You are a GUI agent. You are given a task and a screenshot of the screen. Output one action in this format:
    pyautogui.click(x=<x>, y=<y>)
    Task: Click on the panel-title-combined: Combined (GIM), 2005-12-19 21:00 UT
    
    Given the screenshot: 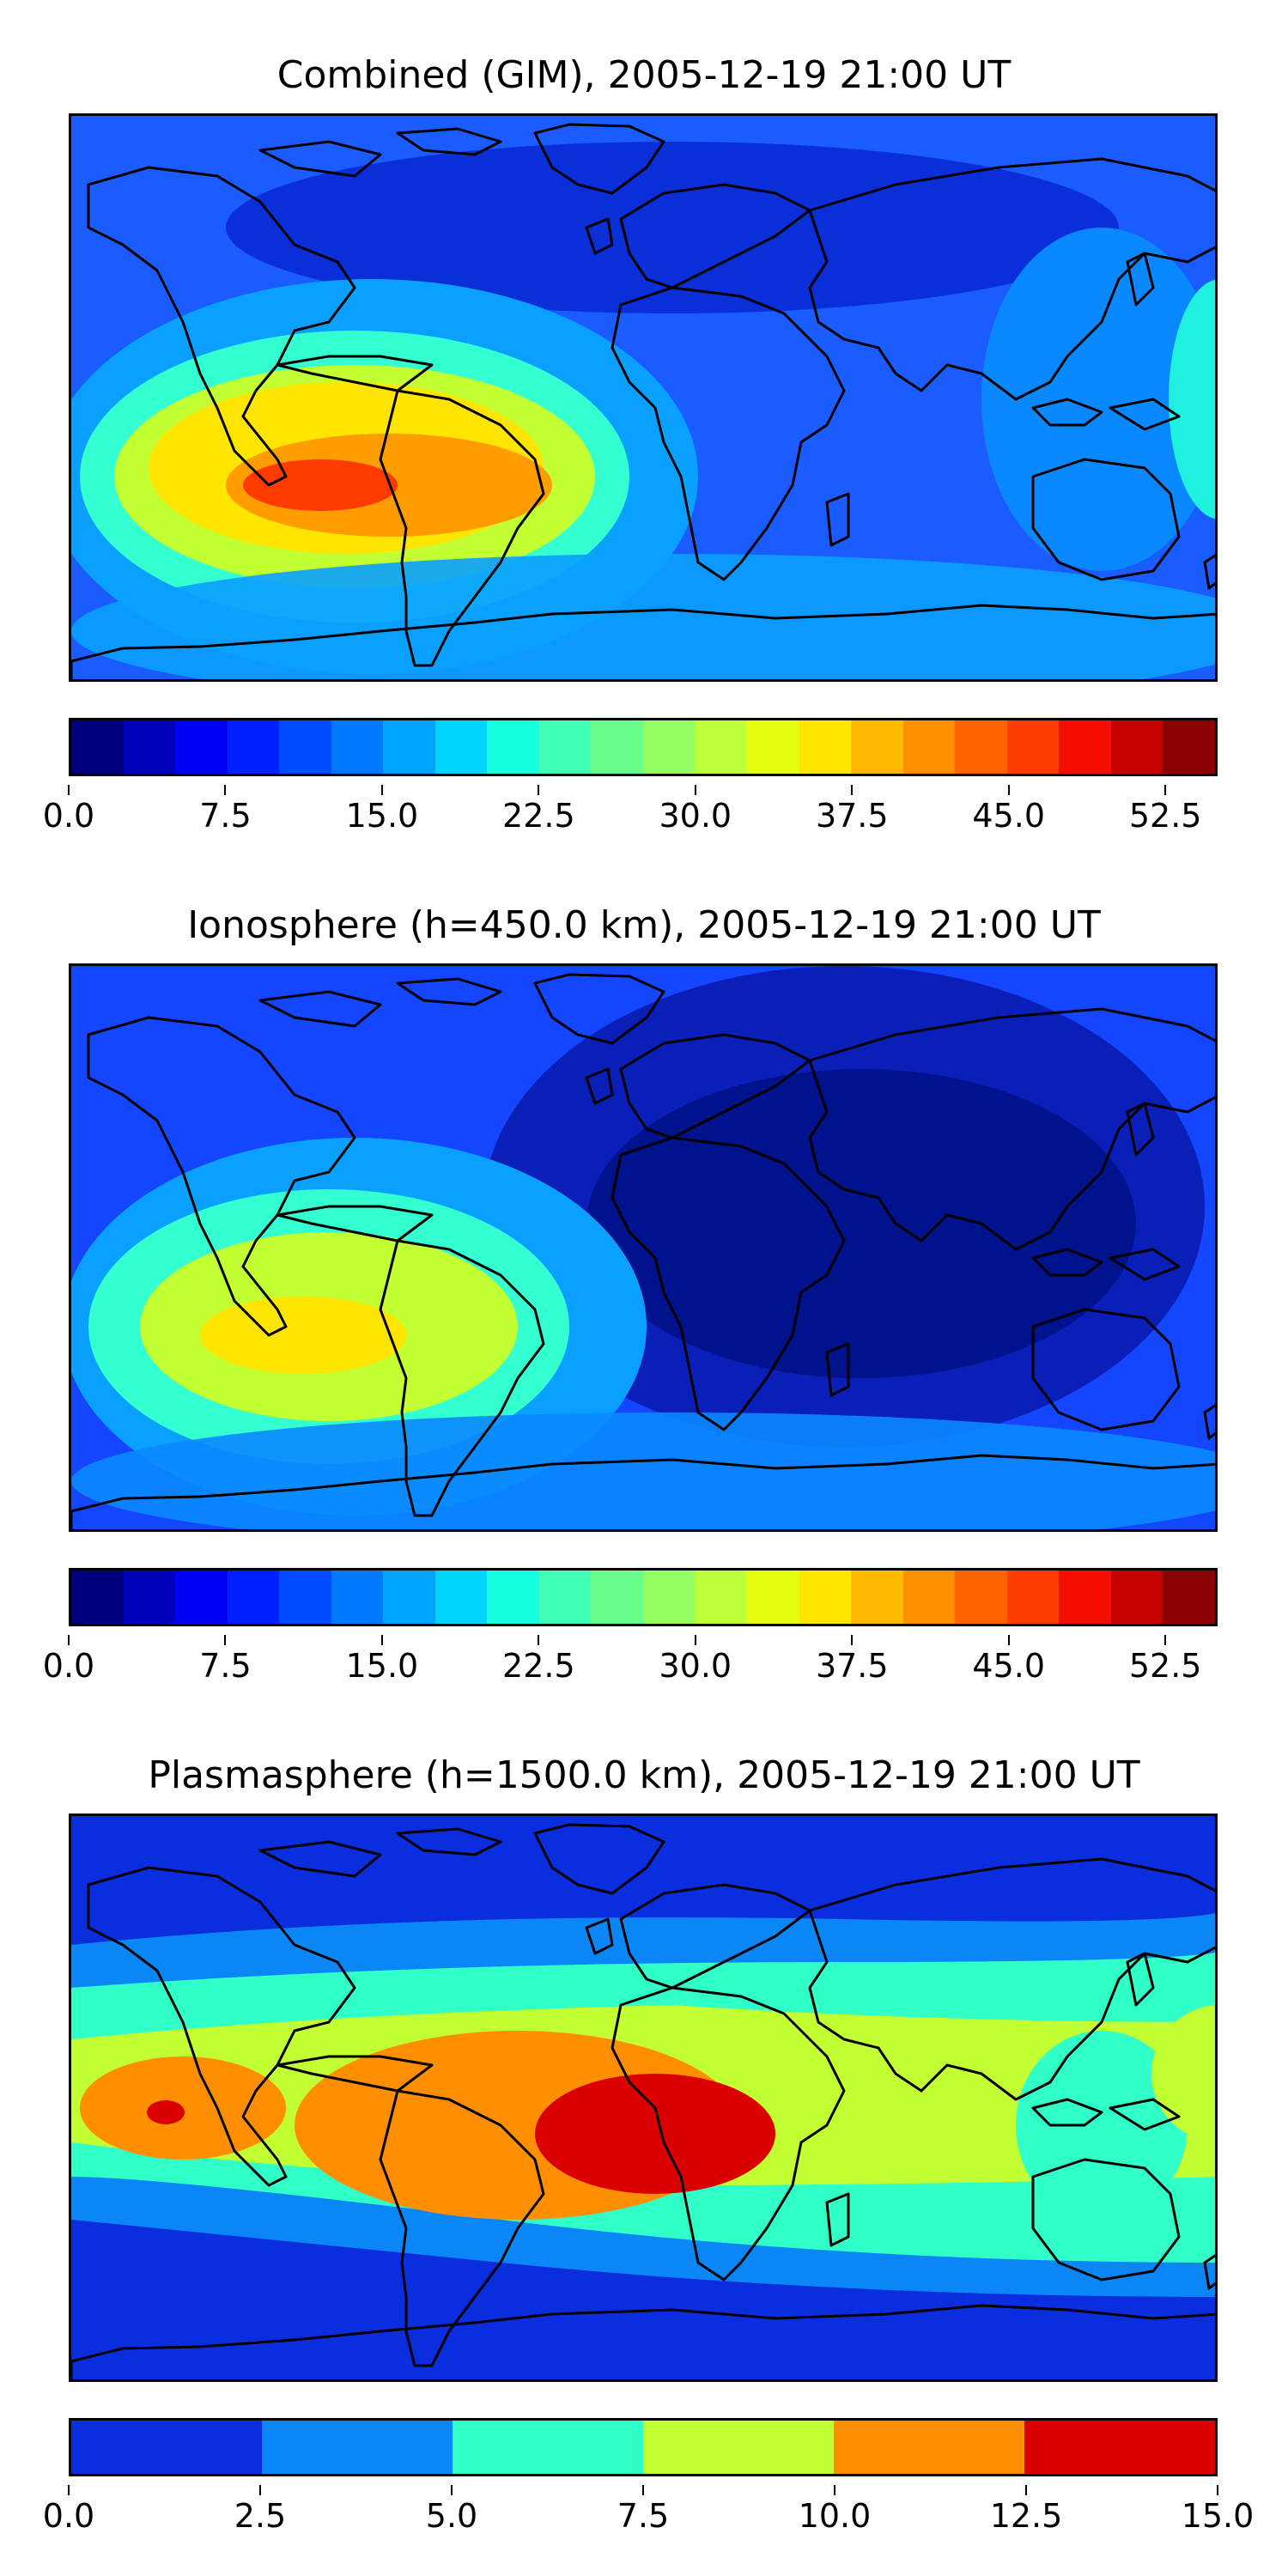 What is the action you would take?
    pyautogui.click(x=644, y=75)
    